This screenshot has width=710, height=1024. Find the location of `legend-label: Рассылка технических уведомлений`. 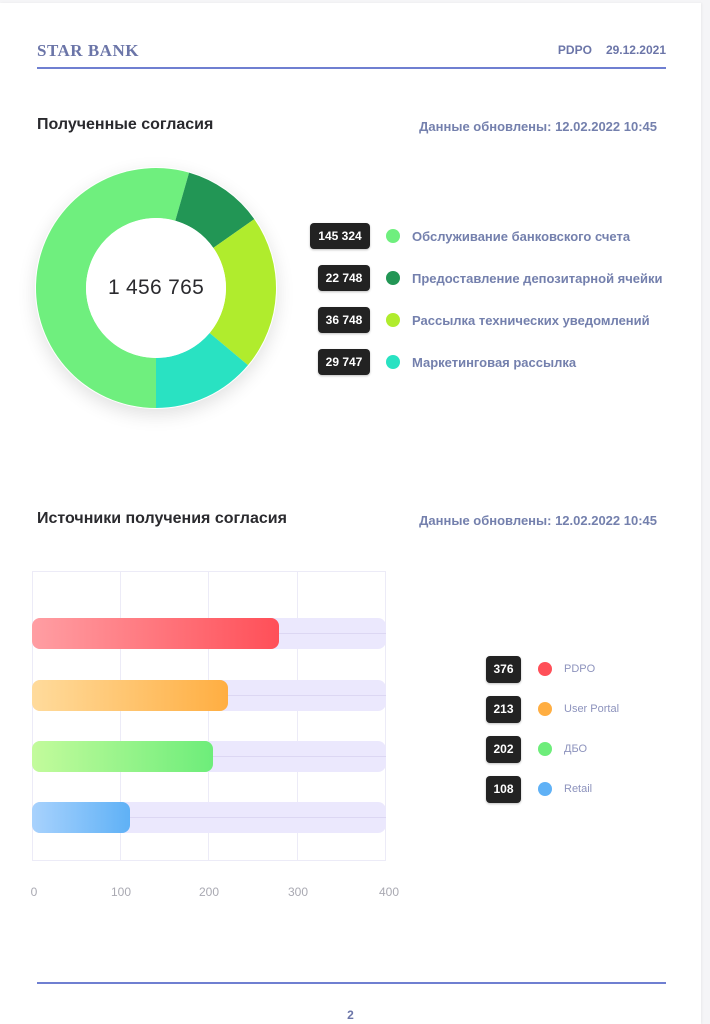

legend-label: Рассылка технических уведомлений is located at coordinates (531, 320).